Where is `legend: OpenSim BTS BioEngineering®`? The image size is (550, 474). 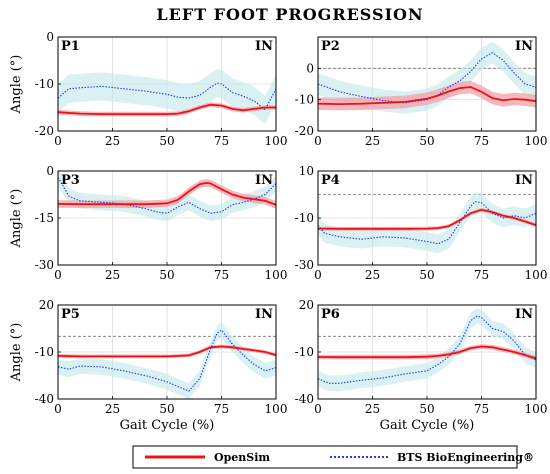
legend: OpenSim BTS BioEngineering® is located at coordinates (333, 457).